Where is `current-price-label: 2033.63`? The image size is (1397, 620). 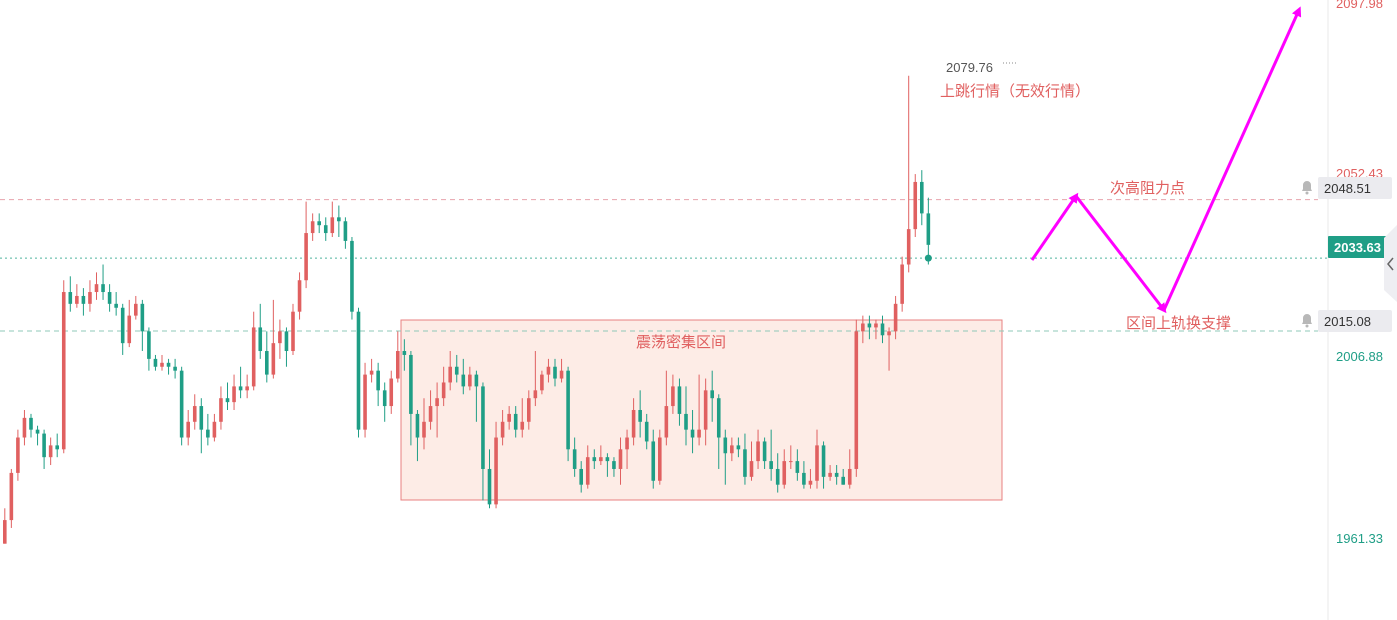 current-price-label: 2033.63 is located at coordinates (1357, 247).